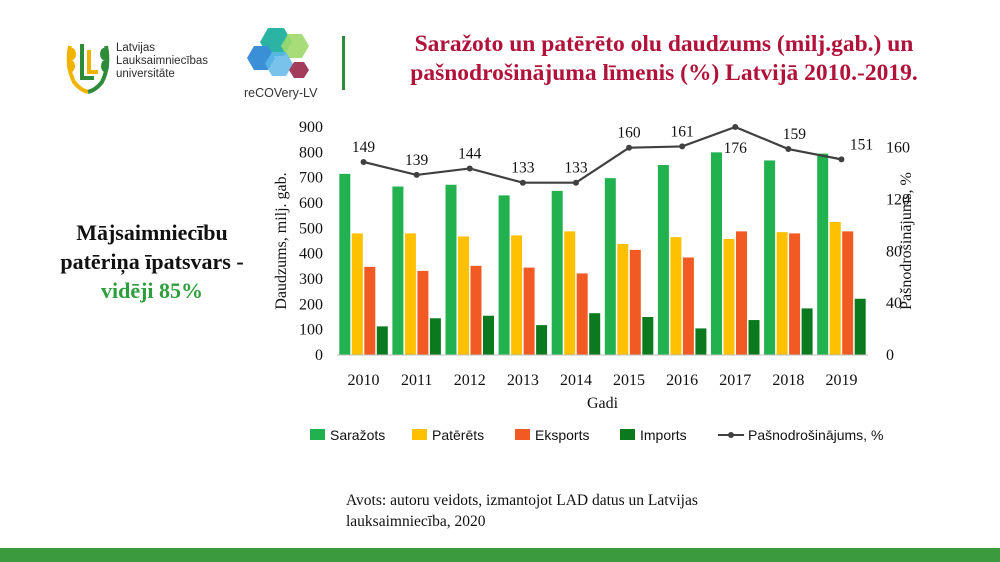 The image size is (1000, 562). Describe the element at coordinates (281, 93) in the screenshot. I see `recovery-name: reCOVery-LV` at that location.